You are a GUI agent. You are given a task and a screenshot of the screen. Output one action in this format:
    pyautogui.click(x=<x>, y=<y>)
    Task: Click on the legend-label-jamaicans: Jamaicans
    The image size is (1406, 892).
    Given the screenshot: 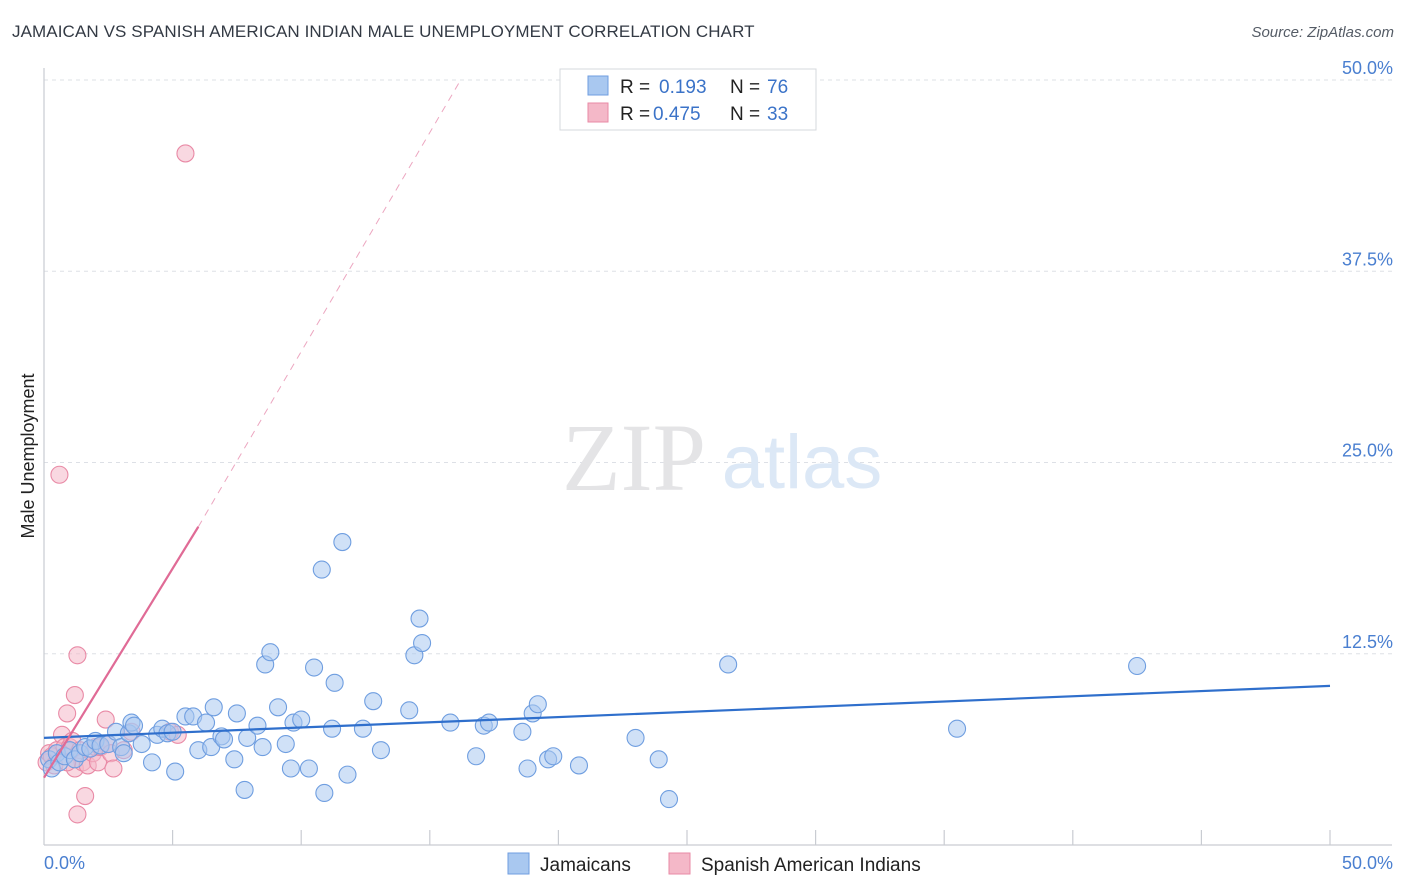 What is the action you would take?
    pyautogui.click(x=585, y=865)
    